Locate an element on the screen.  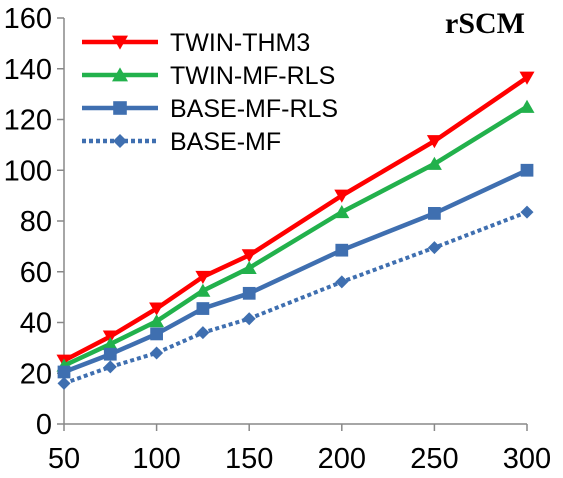
y-tick-label: 20 is located at coordinates (36, 374).